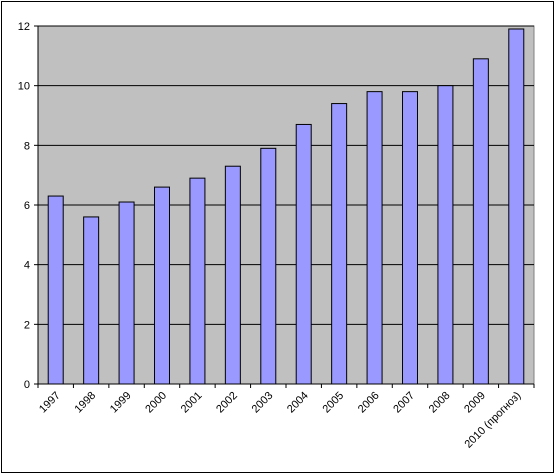  I want to click on y-axis: 0 2 4 6 8 10 12, so click(28, 206).